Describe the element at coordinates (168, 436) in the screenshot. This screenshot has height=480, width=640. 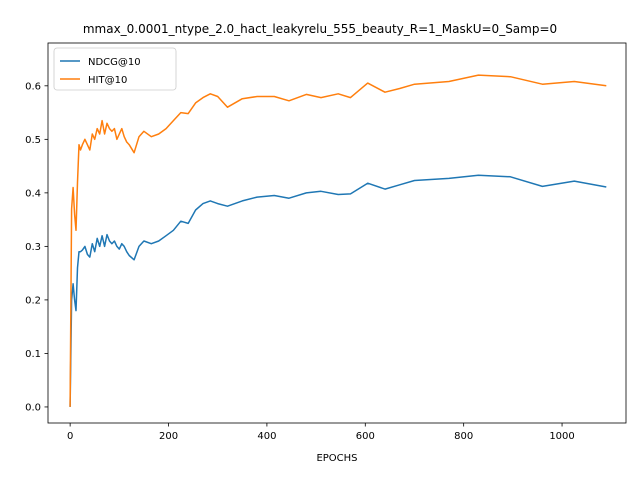
I see `x-tick-label: 200` at that location.